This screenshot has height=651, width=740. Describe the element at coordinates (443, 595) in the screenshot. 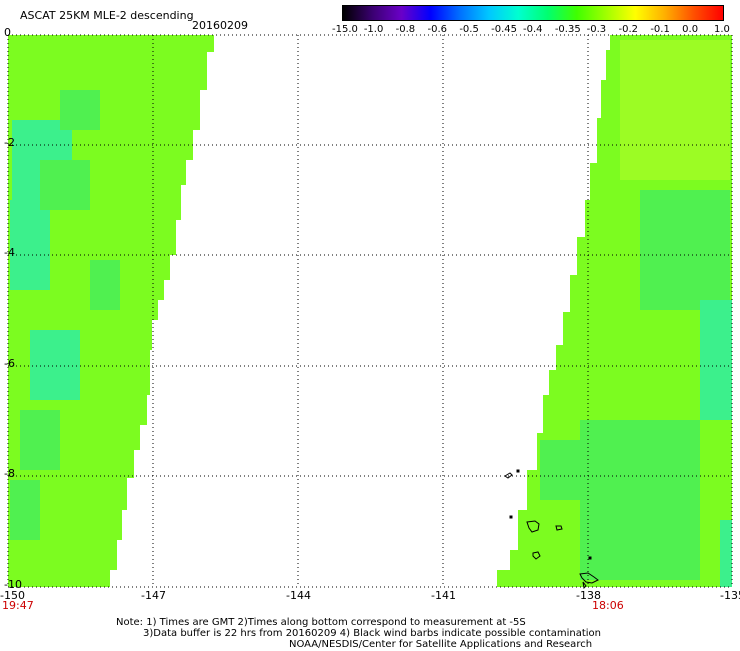

I see `x-tick-label: -141` at that location.